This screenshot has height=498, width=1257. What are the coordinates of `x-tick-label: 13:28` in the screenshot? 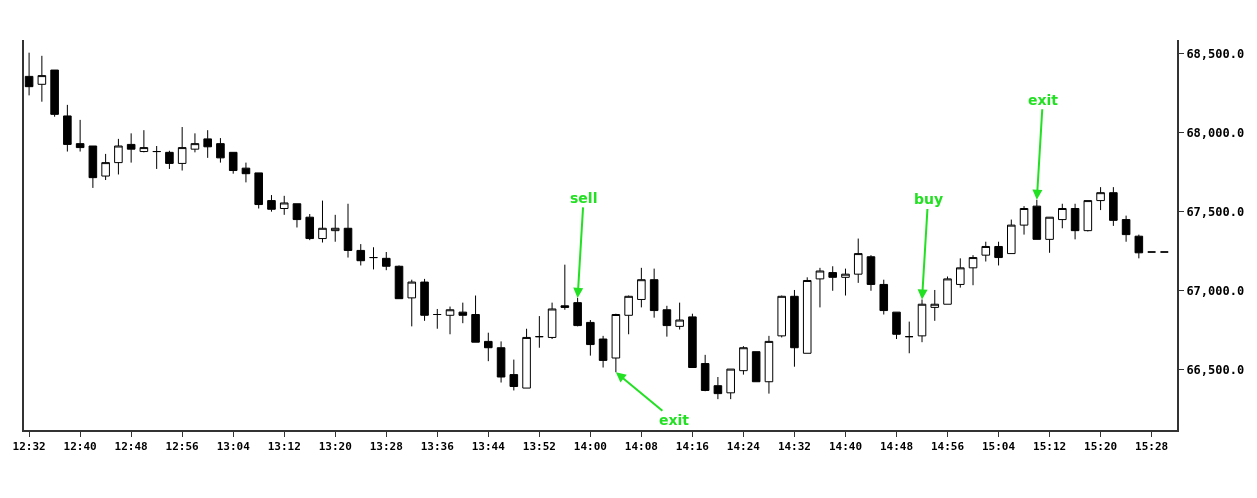 It's located at (386, 447).